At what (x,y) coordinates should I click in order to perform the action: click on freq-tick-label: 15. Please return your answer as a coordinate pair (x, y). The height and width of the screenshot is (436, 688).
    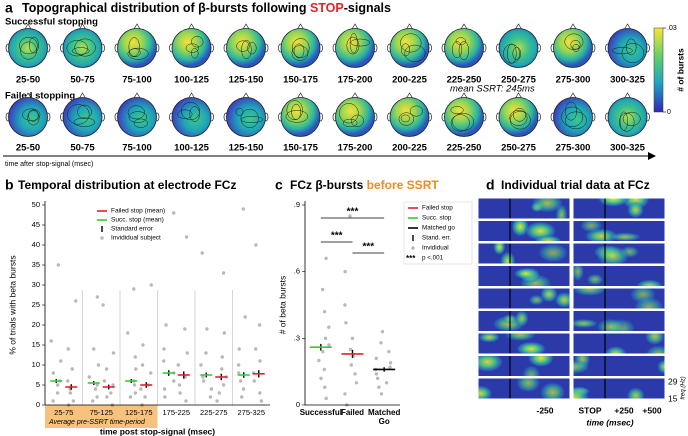
    Looking at the image, I should click on (673, 398).